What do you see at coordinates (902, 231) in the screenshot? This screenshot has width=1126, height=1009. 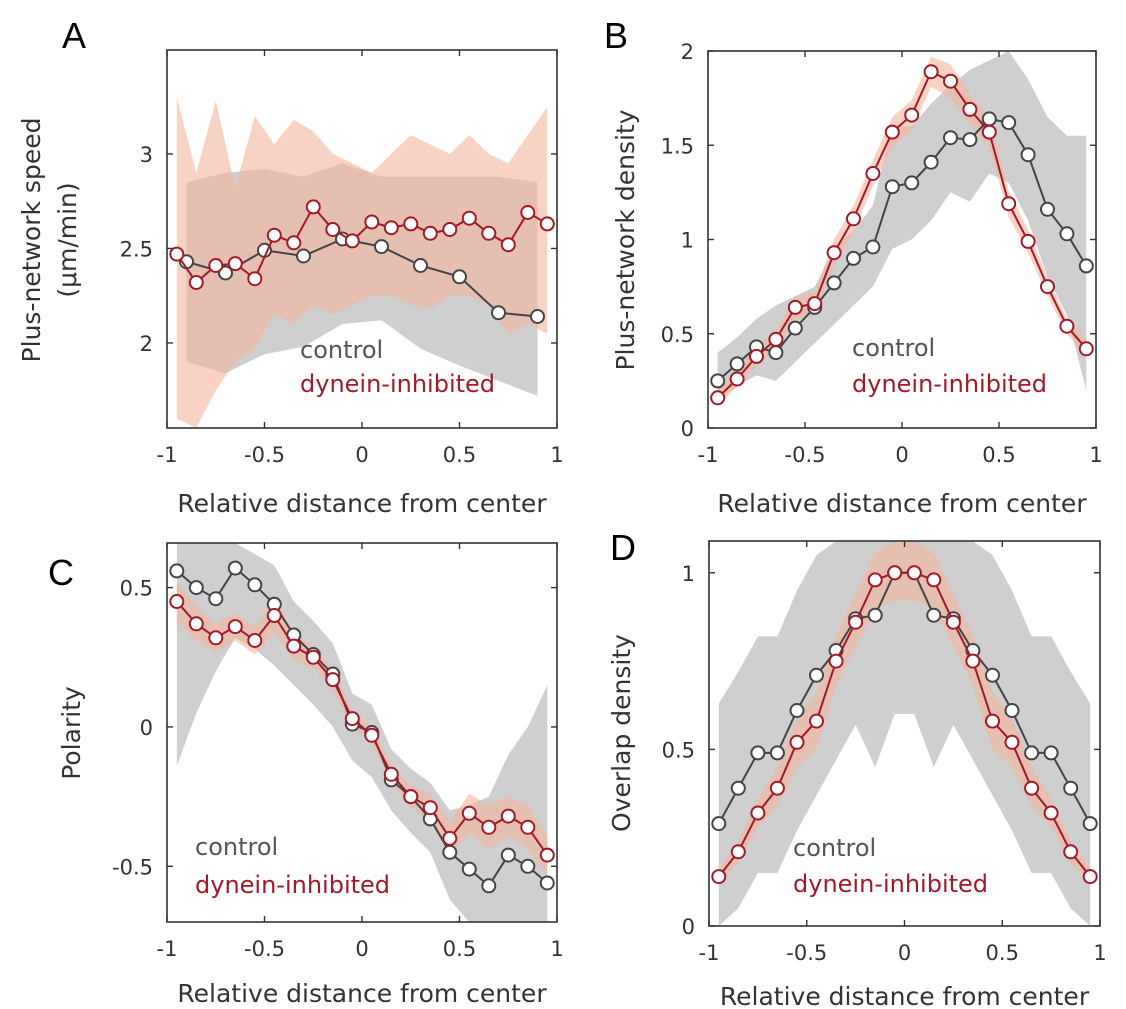 I see `panel-b-band-dynein` at bounding box center [902, 231].